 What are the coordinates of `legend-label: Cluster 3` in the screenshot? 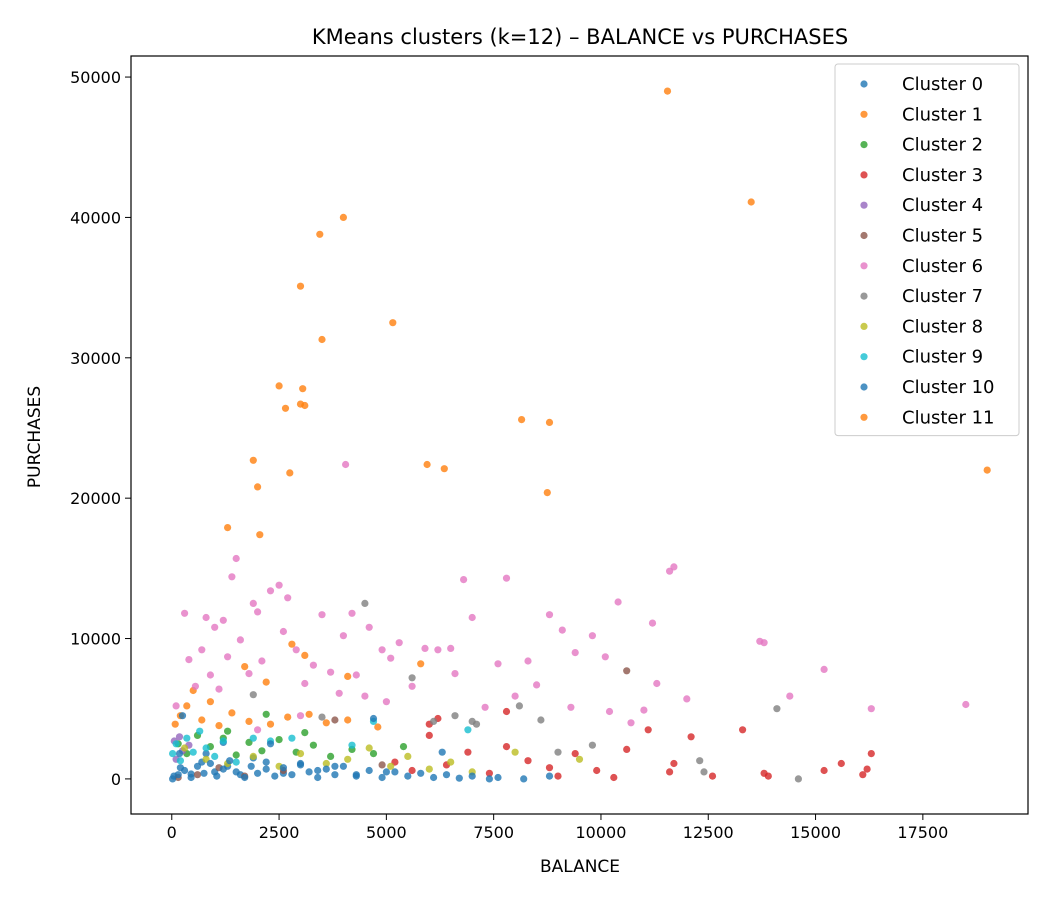 It's located at (942, 175).